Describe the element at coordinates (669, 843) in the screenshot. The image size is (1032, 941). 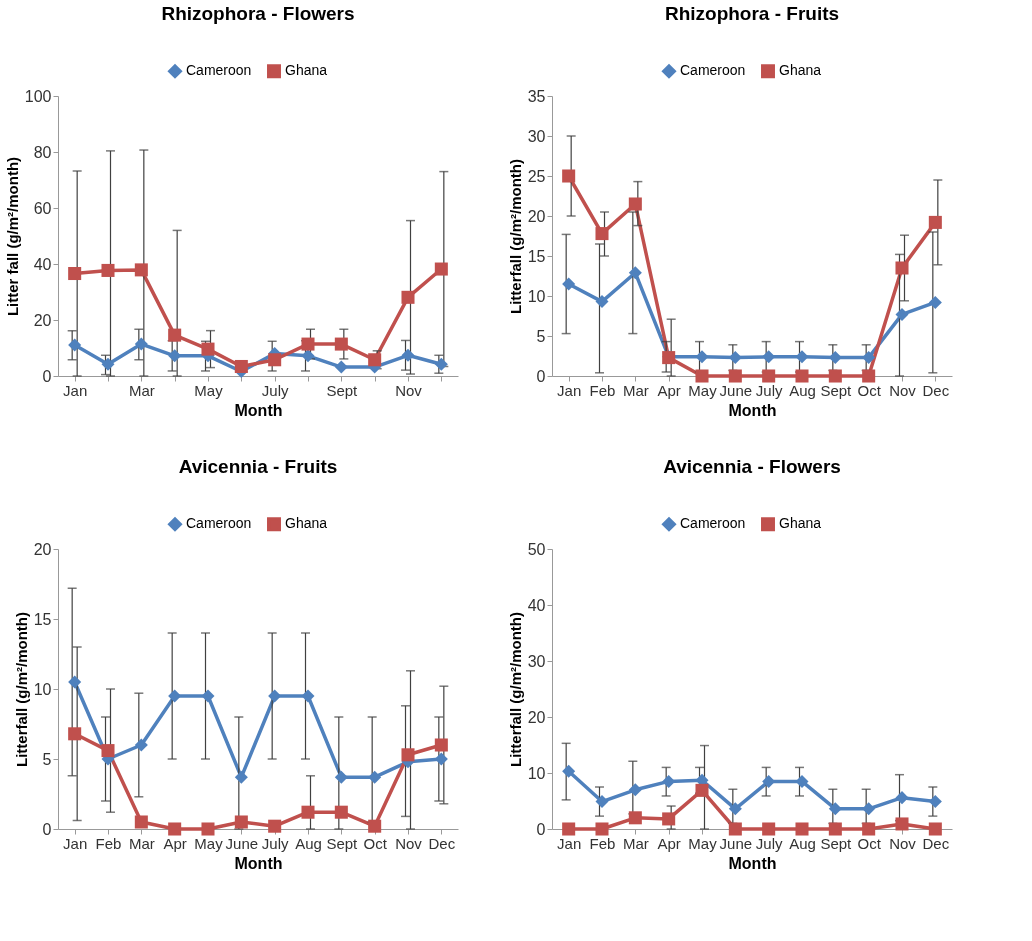
I see `x-tick-label: Apr` at that location.